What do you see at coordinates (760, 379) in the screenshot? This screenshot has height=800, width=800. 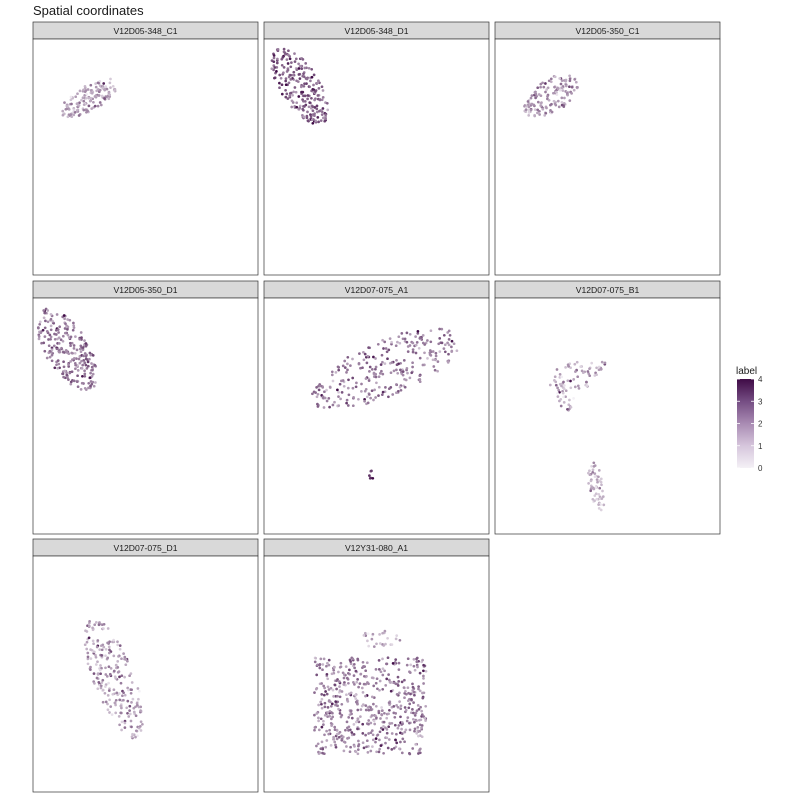 I see `legend-tick-label: 4` at bounding box center [760, 379].